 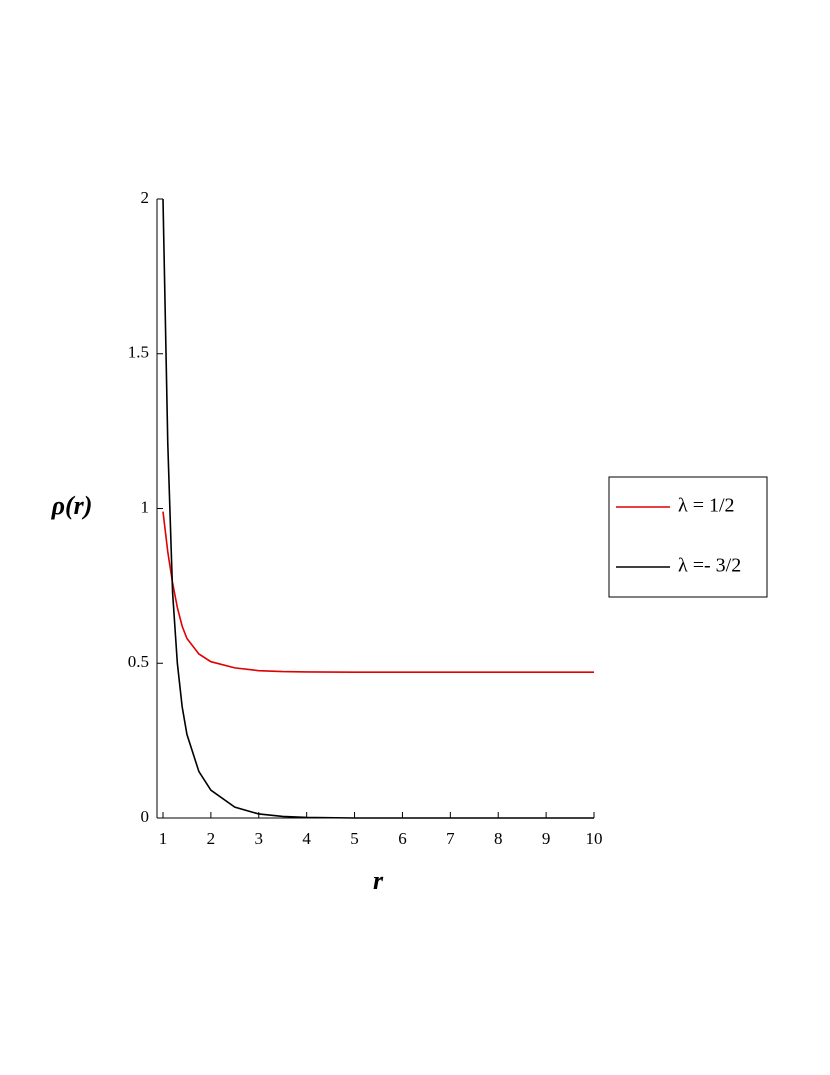 What do you see at coordinates (306, 838) in the screenshot?
I see `x-tick-label: 4` at bounding box center [306, 838].